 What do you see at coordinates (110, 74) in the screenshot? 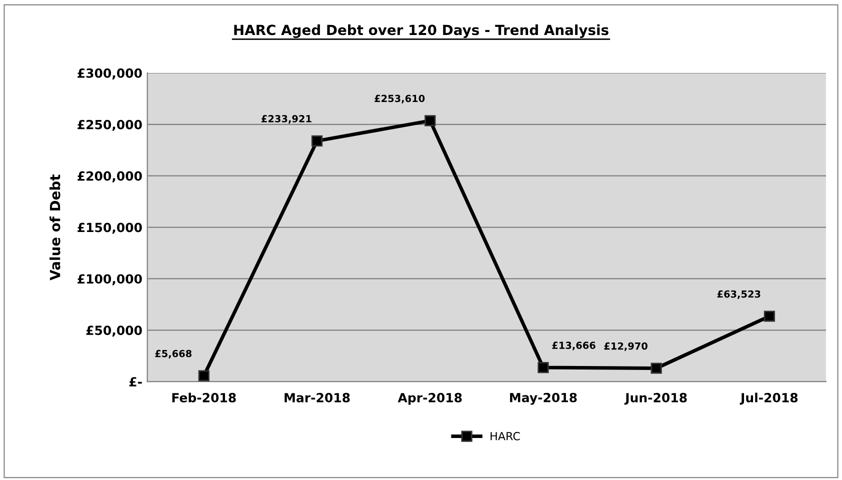
I see `y-tick-label: £300,000` at bounding box center [110, 74].